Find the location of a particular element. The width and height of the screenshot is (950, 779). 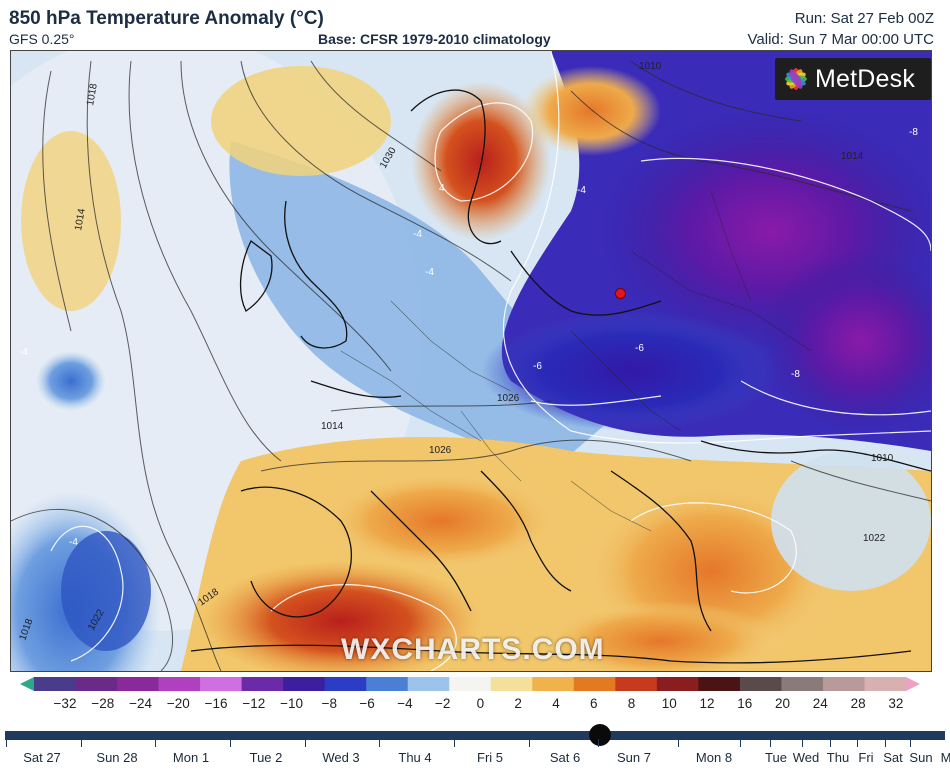

scale-tick-label: −12 is located at coordinates (254, 703).